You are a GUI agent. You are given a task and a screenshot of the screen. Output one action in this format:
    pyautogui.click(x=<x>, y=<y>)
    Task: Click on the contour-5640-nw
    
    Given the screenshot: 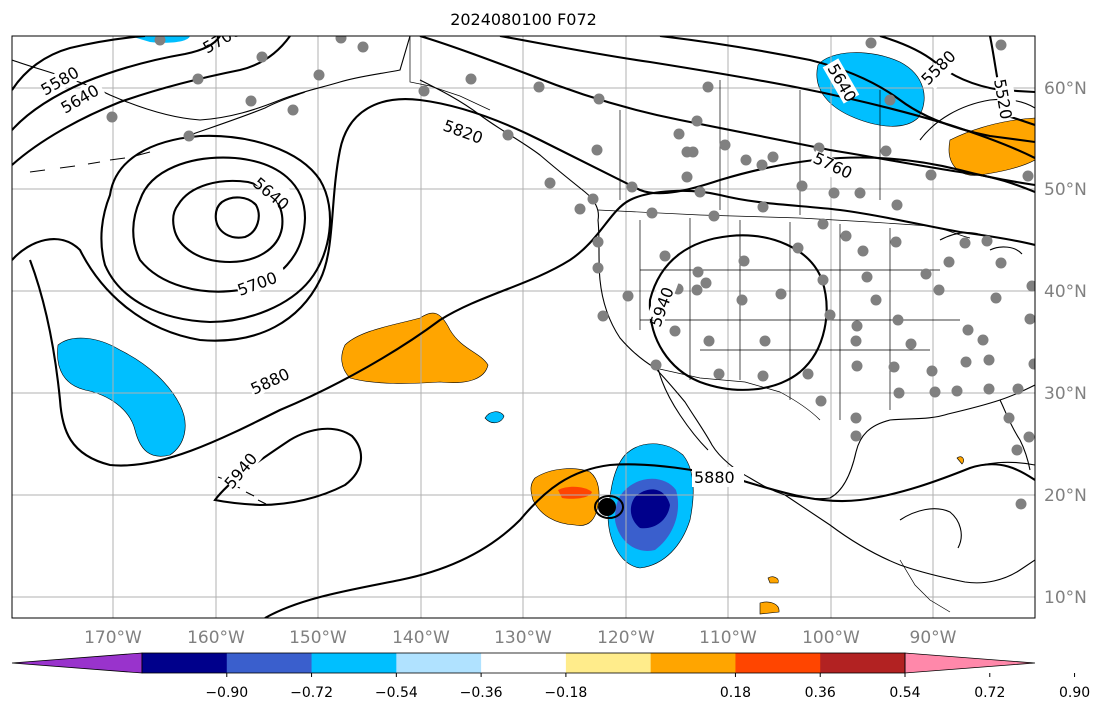 What is the action you would take?
    pyautogui.click(x=116, y=83)
    